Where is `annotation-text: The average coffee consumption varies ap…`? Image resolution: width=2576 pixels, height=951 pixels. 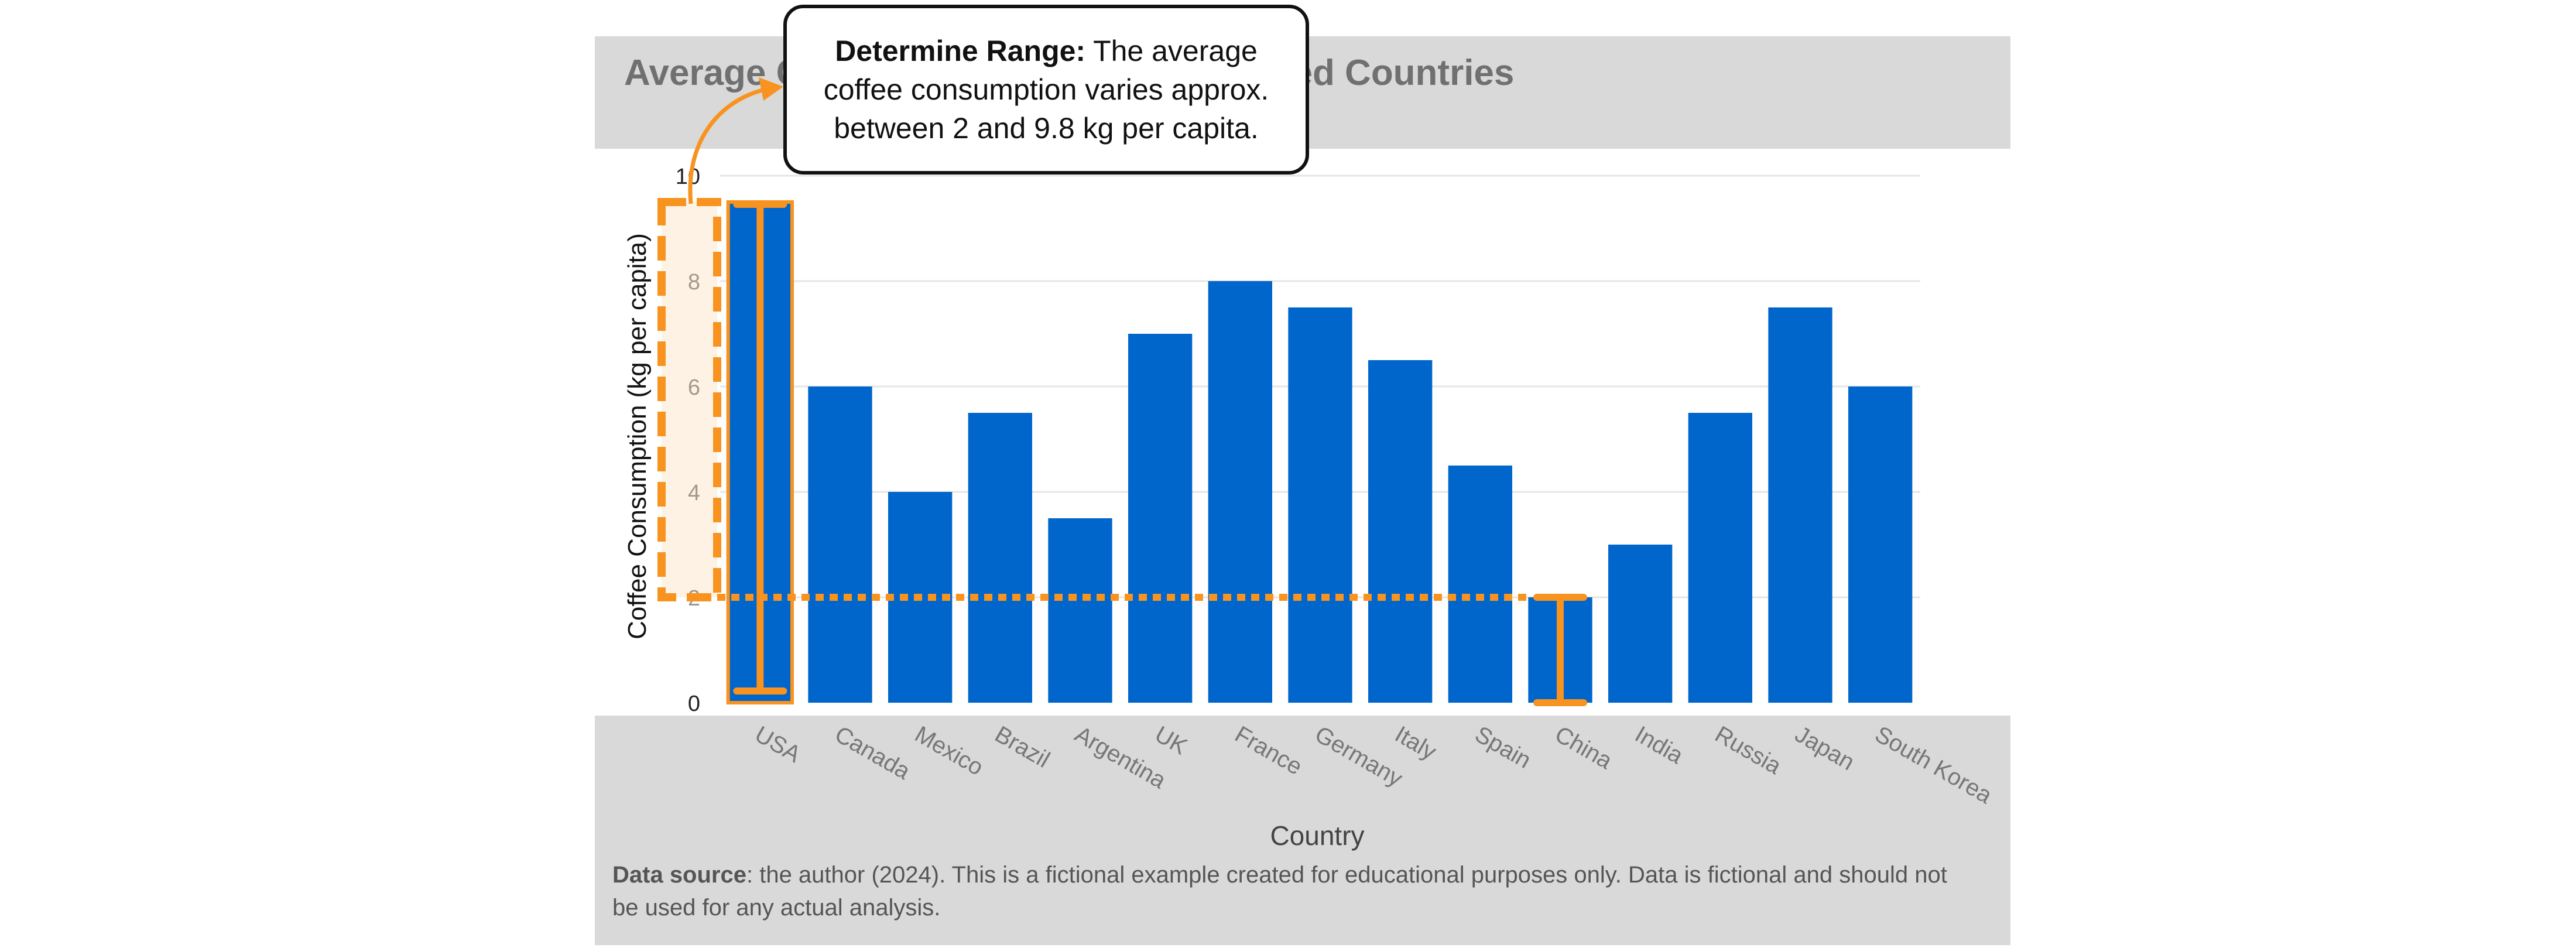 annotation-text: The average coffee consumption varies ap… is located at coordinates (1046, 90).